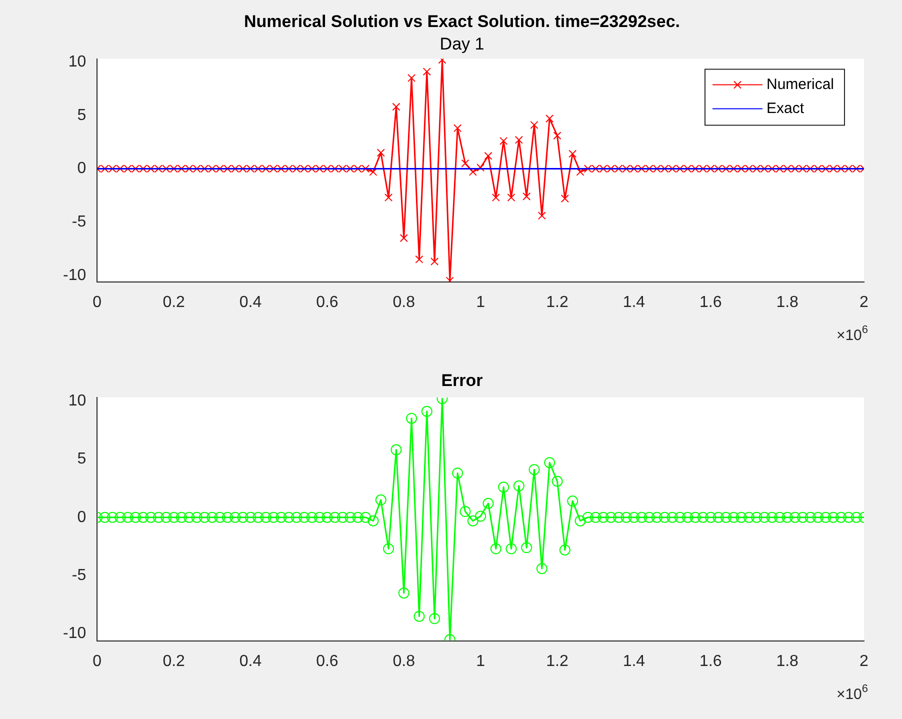 This screenshot has height=719, width=902. I want to click on chart-subtitle: Day 1, so click(462, 44).